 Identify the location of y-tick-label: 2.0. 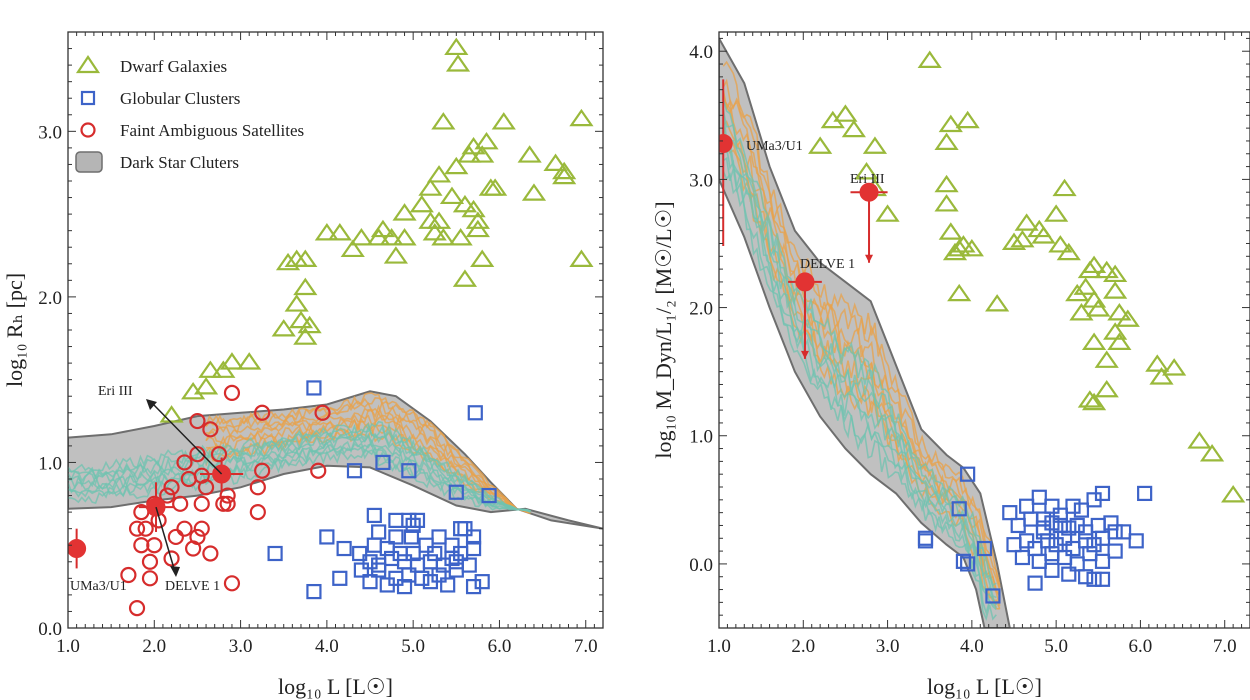
(701, 309).